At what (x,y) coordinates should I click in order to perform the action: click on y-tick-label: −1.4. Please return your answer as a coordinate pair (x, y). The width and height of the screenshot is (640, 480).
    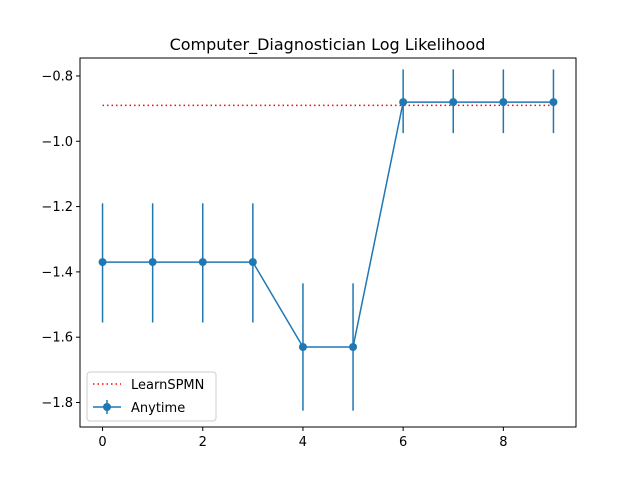
    Looking at the image, I should click on (57, 272).